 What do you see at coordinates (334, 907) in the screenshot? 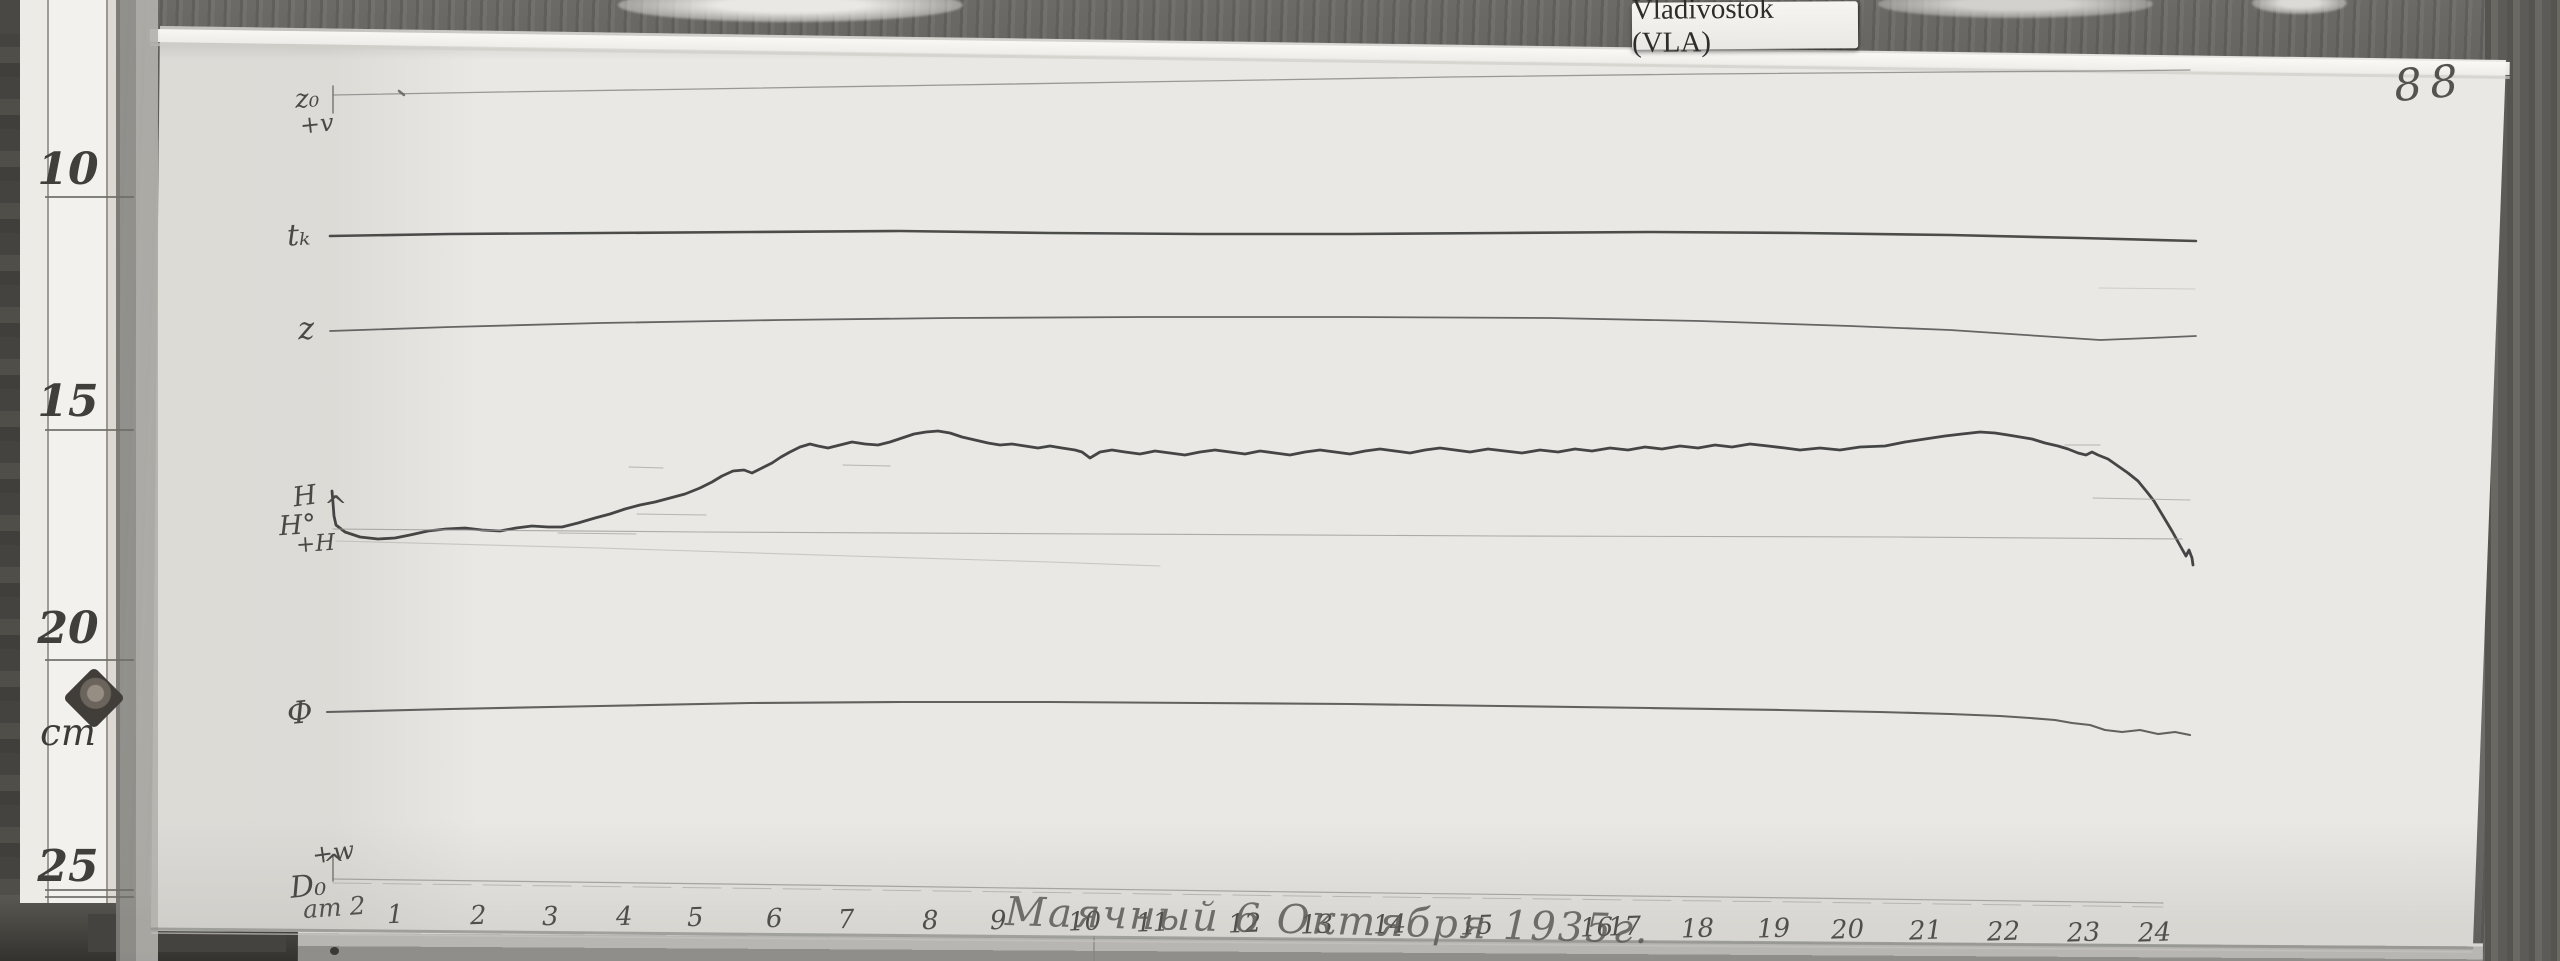
I see `scale-start-label: am 2` at bounding box center [334, 907].